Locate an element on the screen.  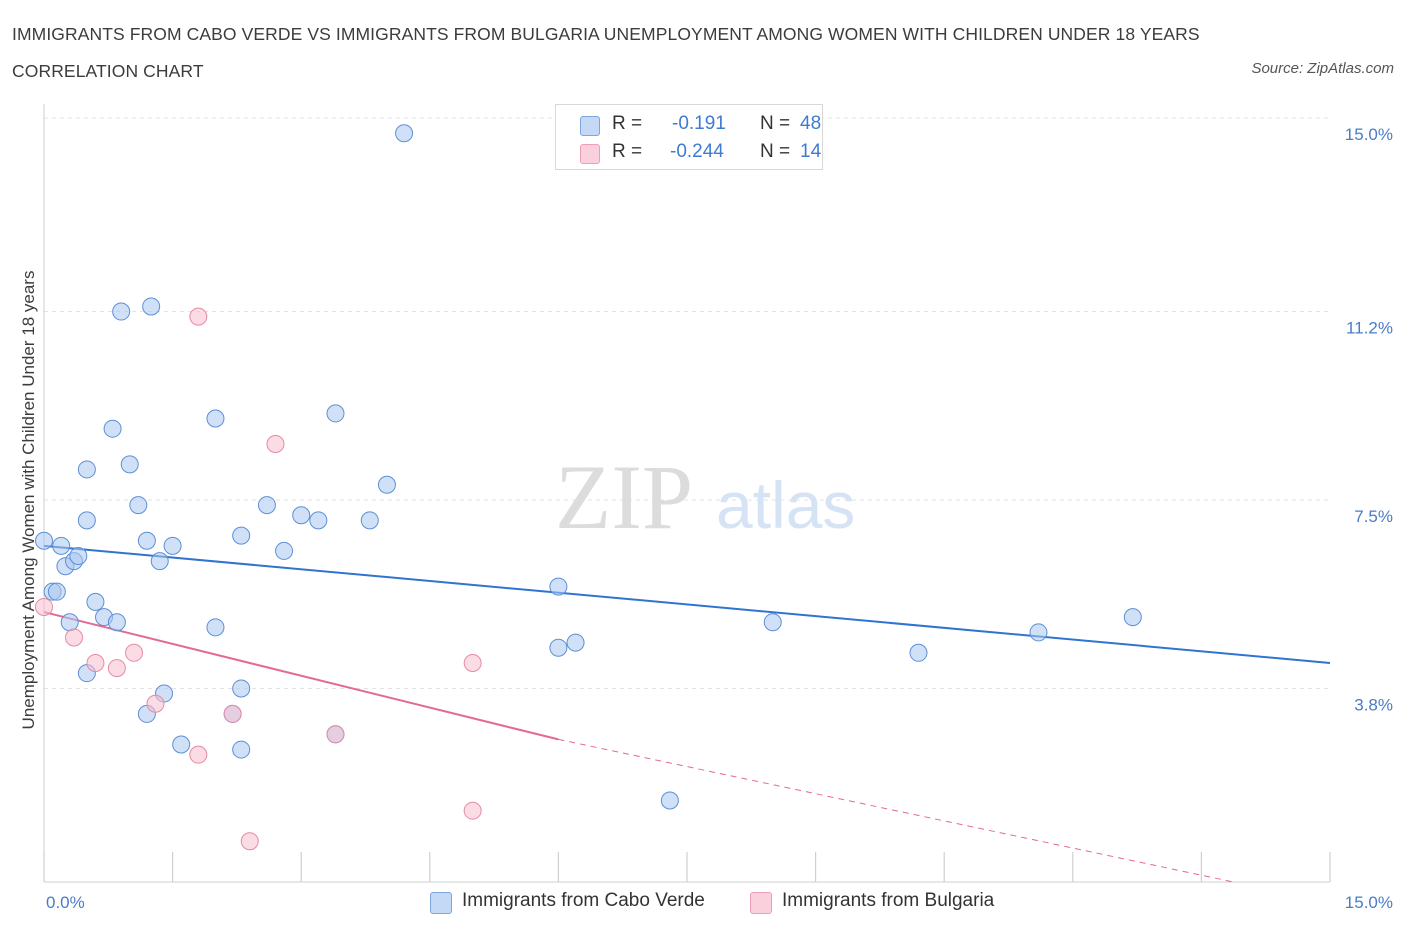
y-tick-label: 11.2% is located at coordinates (1369, 328).